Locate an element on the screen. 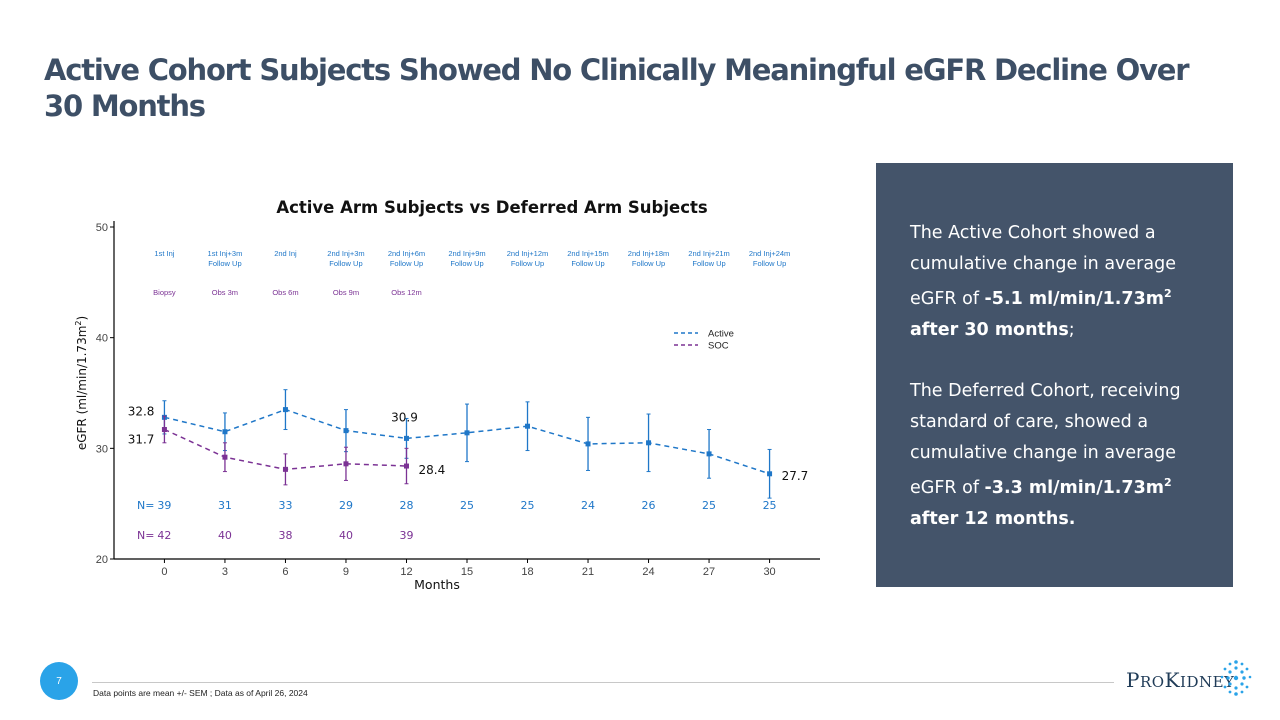 This screenshot has height=720, width=1280. logo-wordmark: PROKIDNEY is located at coordinates (1180, 680).